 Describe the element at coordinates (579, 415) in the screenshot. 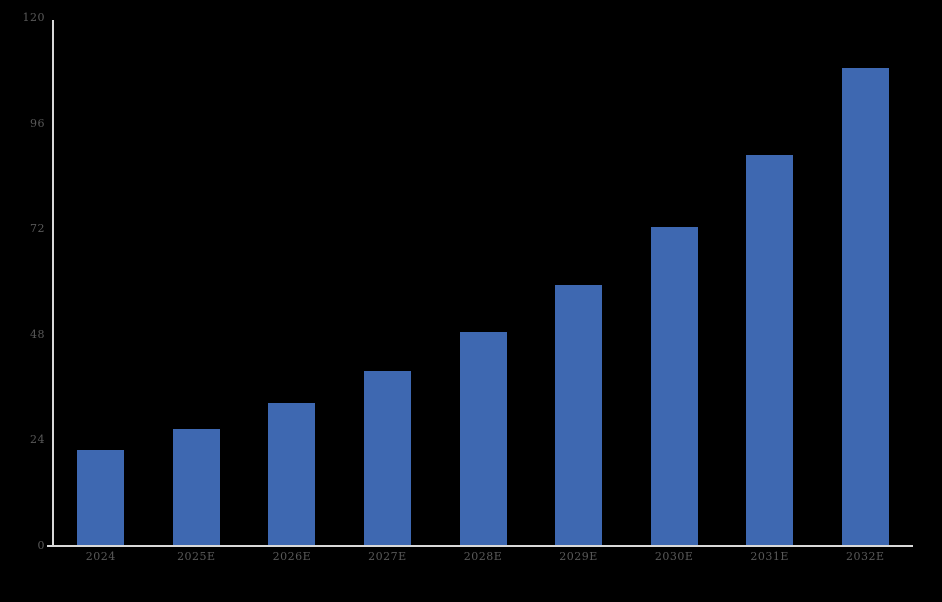

I see `bar-2029E` at that location.